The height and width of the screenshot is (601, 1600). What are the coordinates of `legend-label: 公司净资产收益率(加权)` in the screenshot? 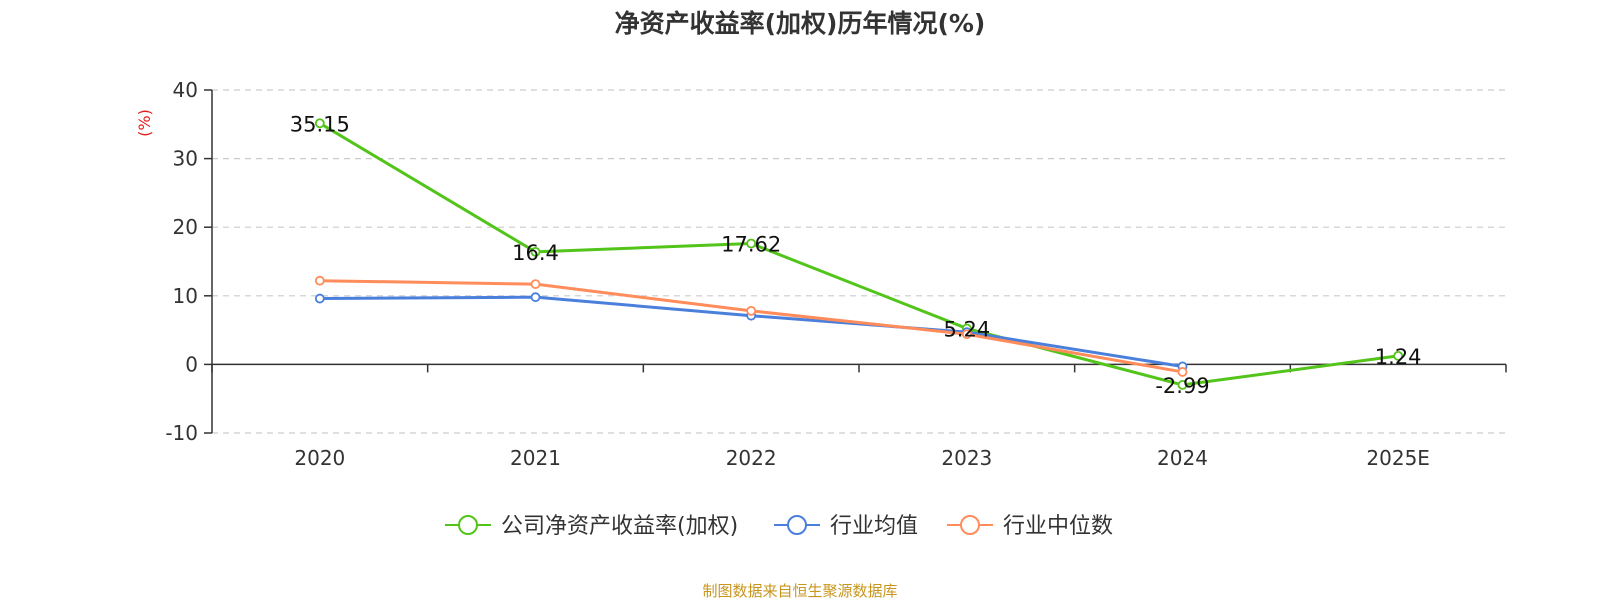 It's located at (619, 526).